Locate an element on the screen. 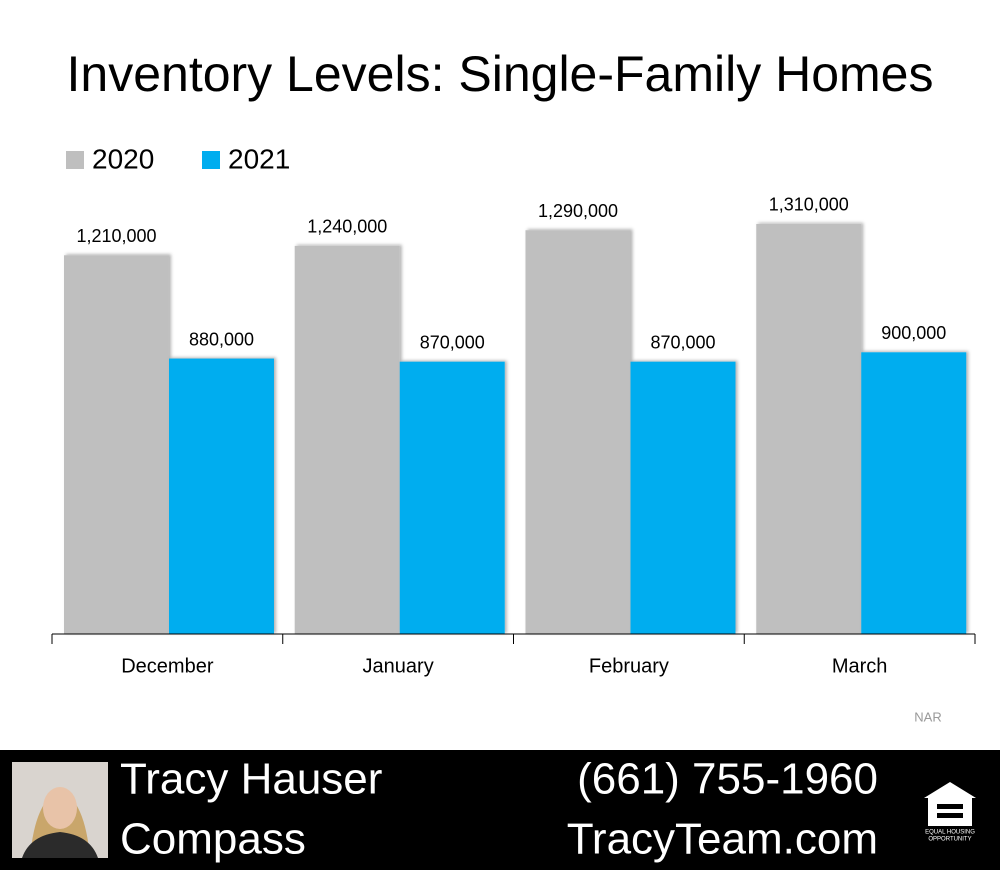  logo-text: EQUAL HOUSING is located at coordinates (950, 833).